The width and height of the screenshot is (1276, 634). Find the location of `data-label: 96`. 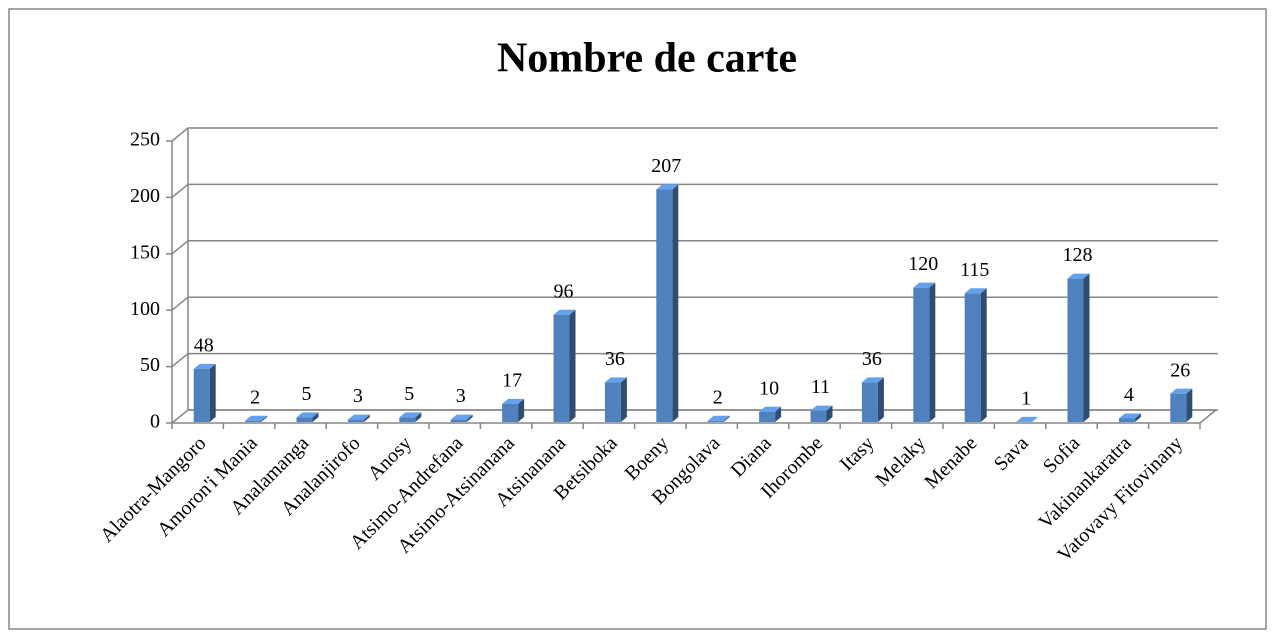

data-label: 96 is located at coordinates (564, 291).